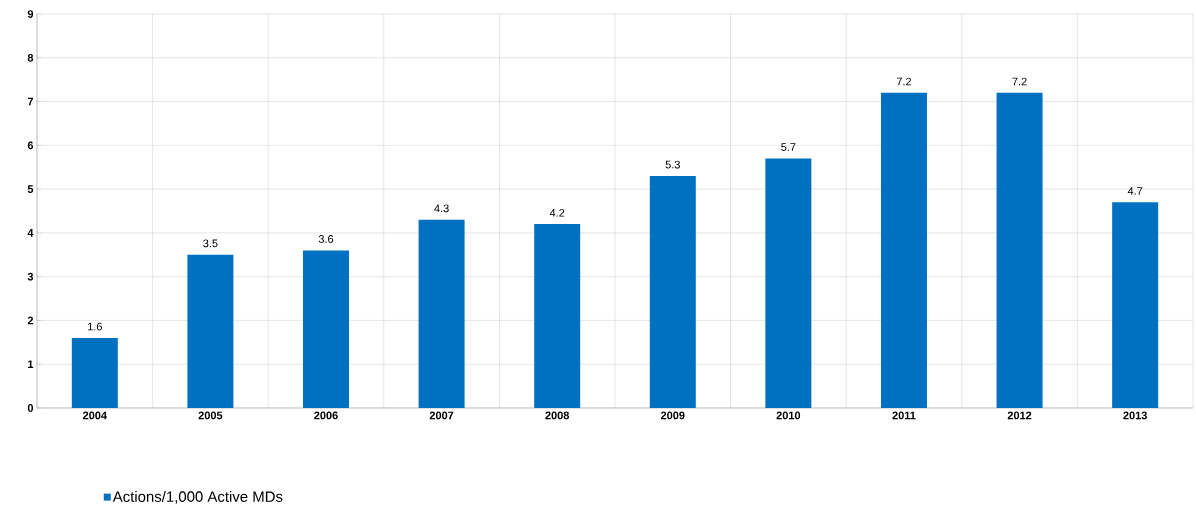 This screenshot has height=516, width=1196. Describe the element at coordinates (557, 415) in the screenshot. I see `x-tick-label: 2008` at that location.